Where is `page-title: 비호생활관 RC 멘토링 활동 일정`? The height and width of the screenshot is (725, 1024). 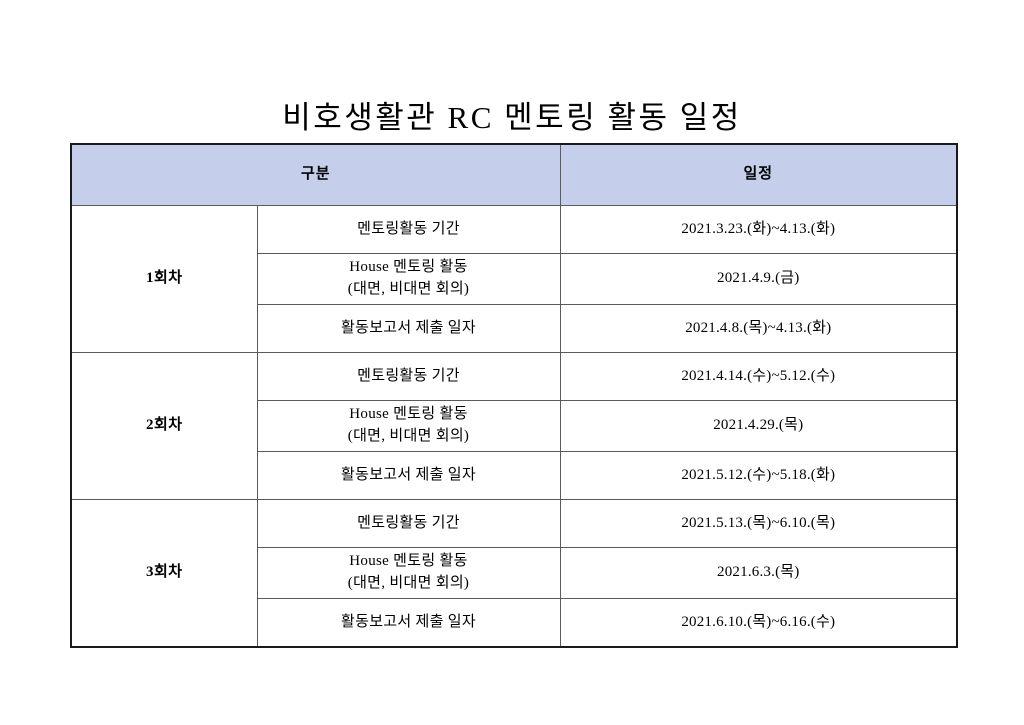
page-title: 비호생활관 RC 멘토링 활동 일정 is located at coordinates (512, 117).